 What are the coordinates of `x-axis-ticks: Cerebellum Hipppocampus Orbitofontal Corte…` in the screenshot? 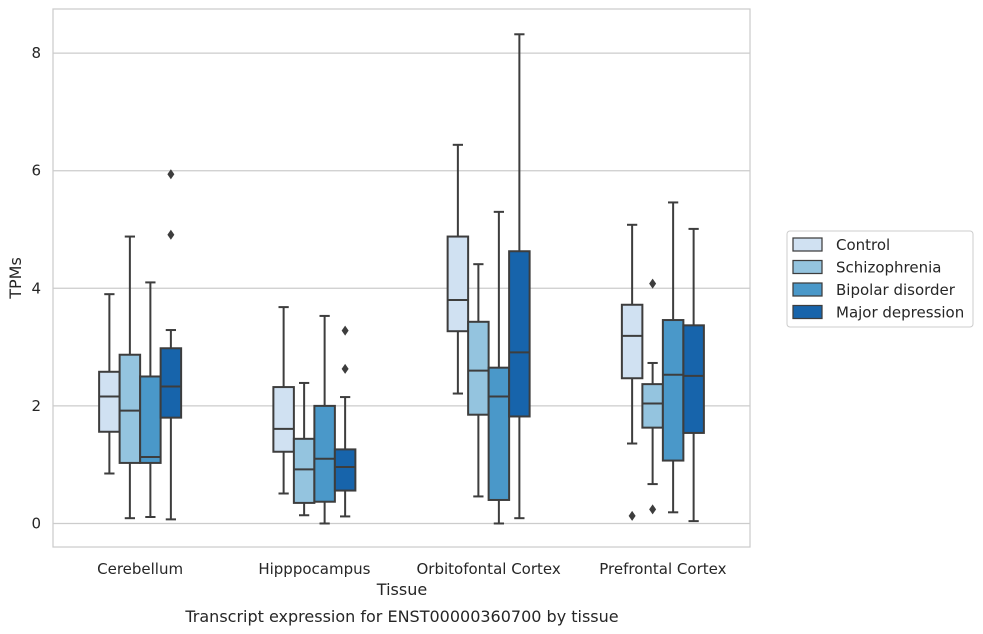 It's located at (411, 569).